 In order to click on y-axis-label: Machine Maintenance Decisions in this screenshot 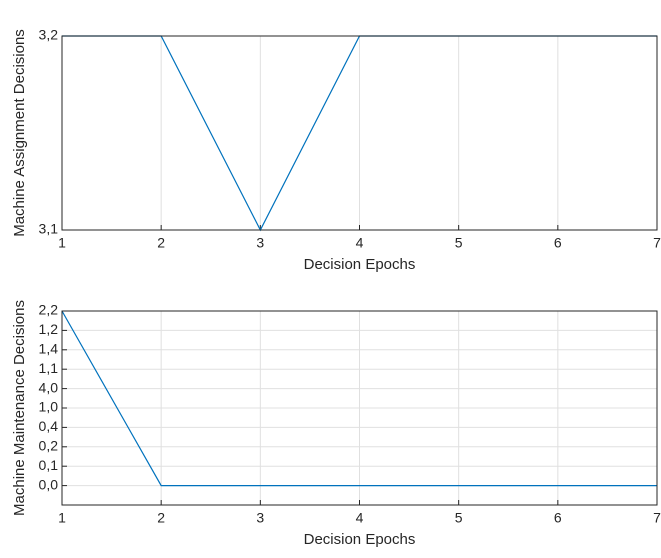, I will do `click(19, 408)`.